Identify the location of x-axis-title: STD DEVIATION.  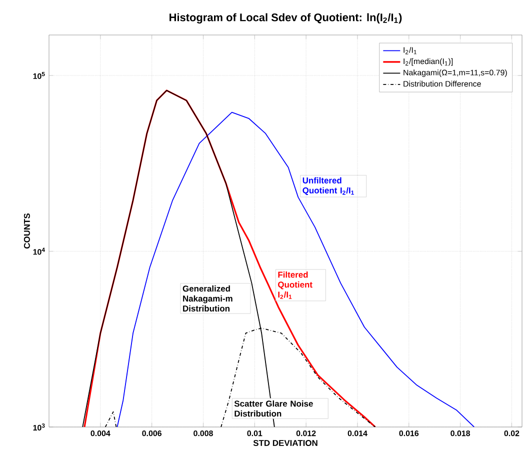
(285, 443).